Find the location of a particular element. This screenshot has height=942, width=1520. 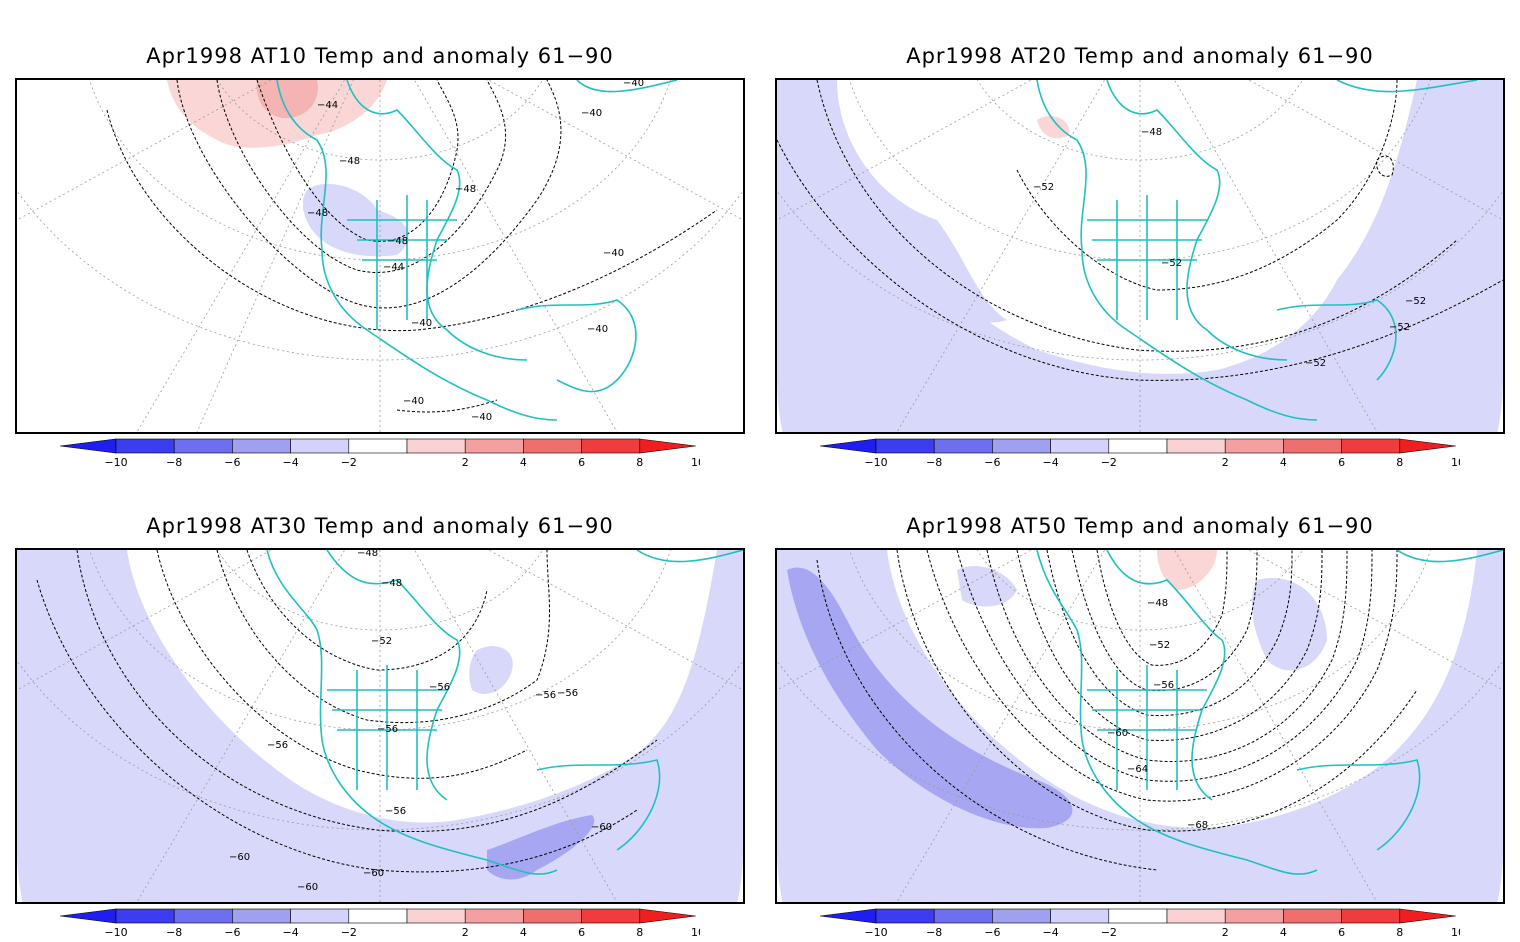

colorbar-at10: −10 −8 −6 −4 −2 2 4 6 8 10 is located at coordinates (380, 455).